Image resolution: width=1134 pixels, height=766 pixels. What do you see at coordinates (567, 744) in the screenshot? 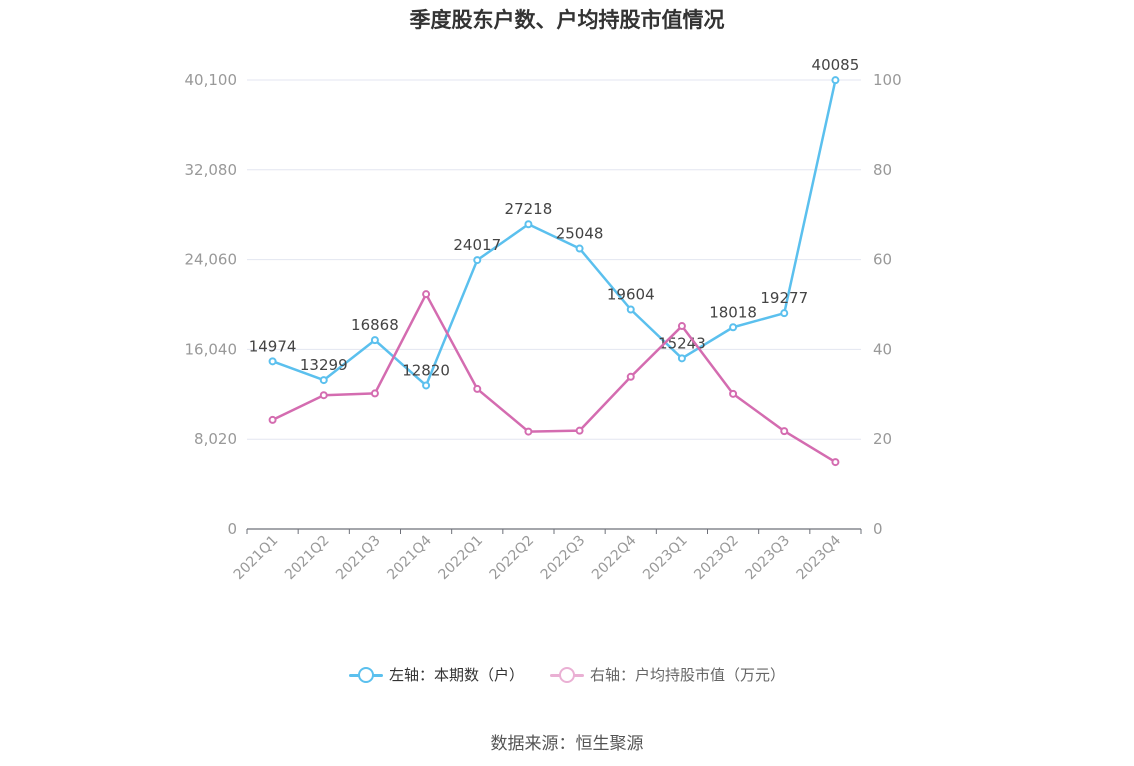
I see `data-source: 数据来源：恒生聚源` at bounding box center [567, 744].